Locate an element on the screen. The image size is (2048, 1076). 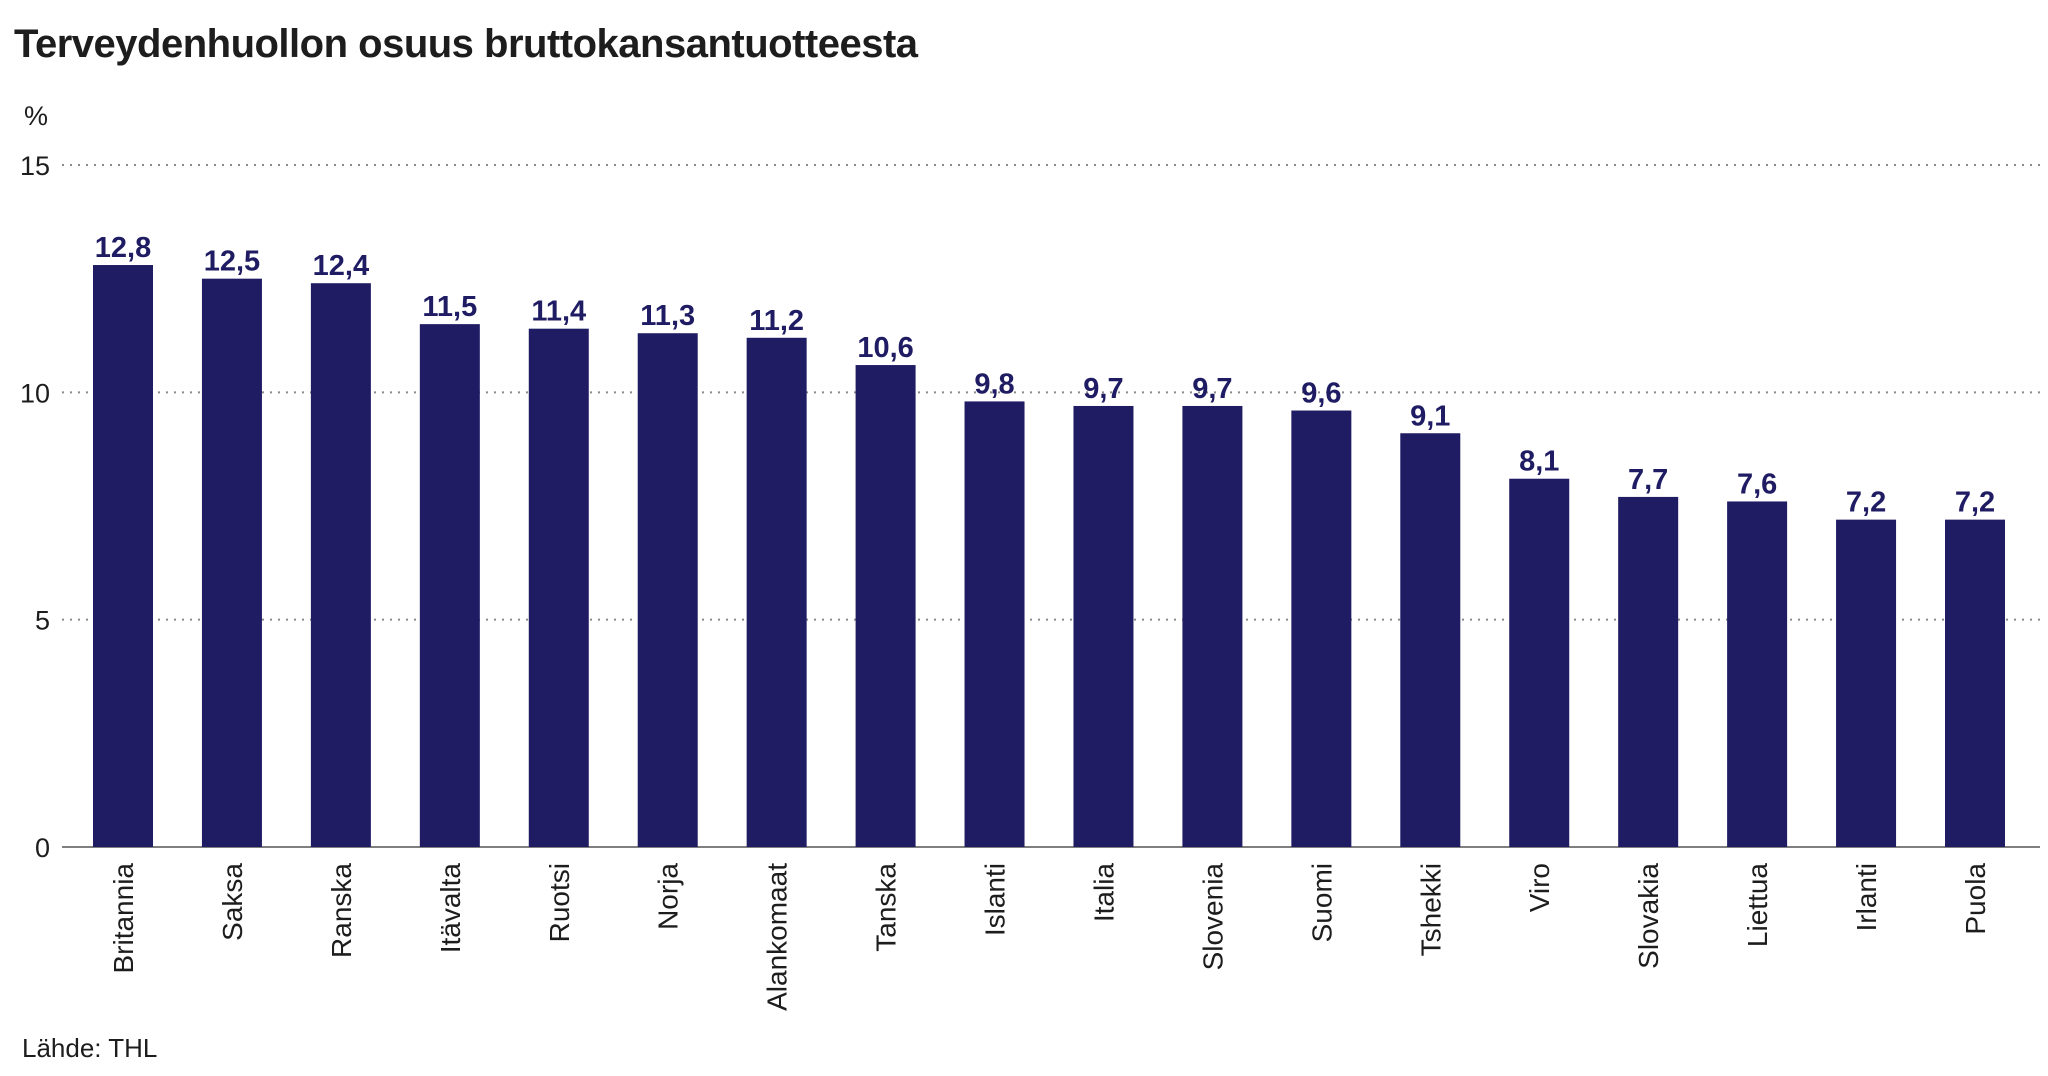
x-category-label: Slovenia is located at coordinates (1212, 917).